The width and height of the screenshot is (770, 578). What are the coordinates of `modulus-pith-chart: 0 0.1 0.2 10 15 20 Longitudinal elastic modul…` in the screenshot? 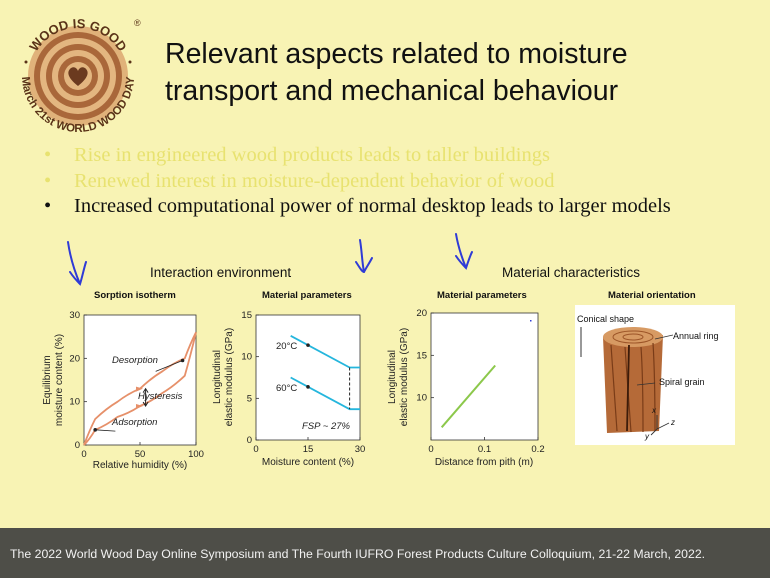 It's located at (466, 388).